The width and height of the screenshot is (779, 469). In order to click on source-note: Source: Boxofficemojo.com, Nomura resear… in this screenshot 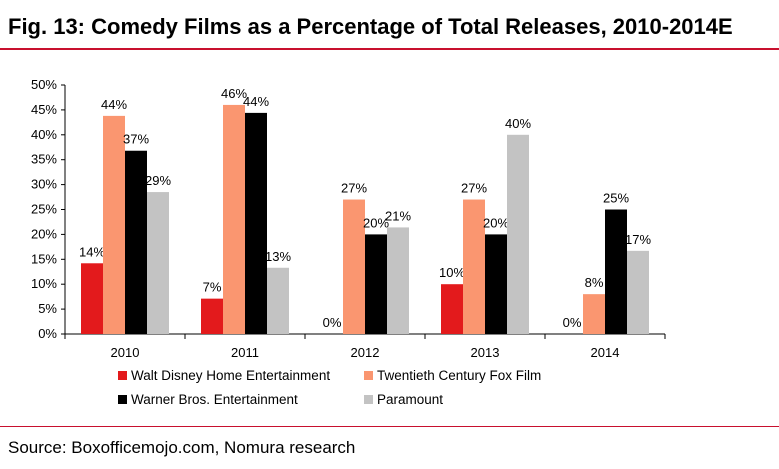, I will do `click(182, 447)`.